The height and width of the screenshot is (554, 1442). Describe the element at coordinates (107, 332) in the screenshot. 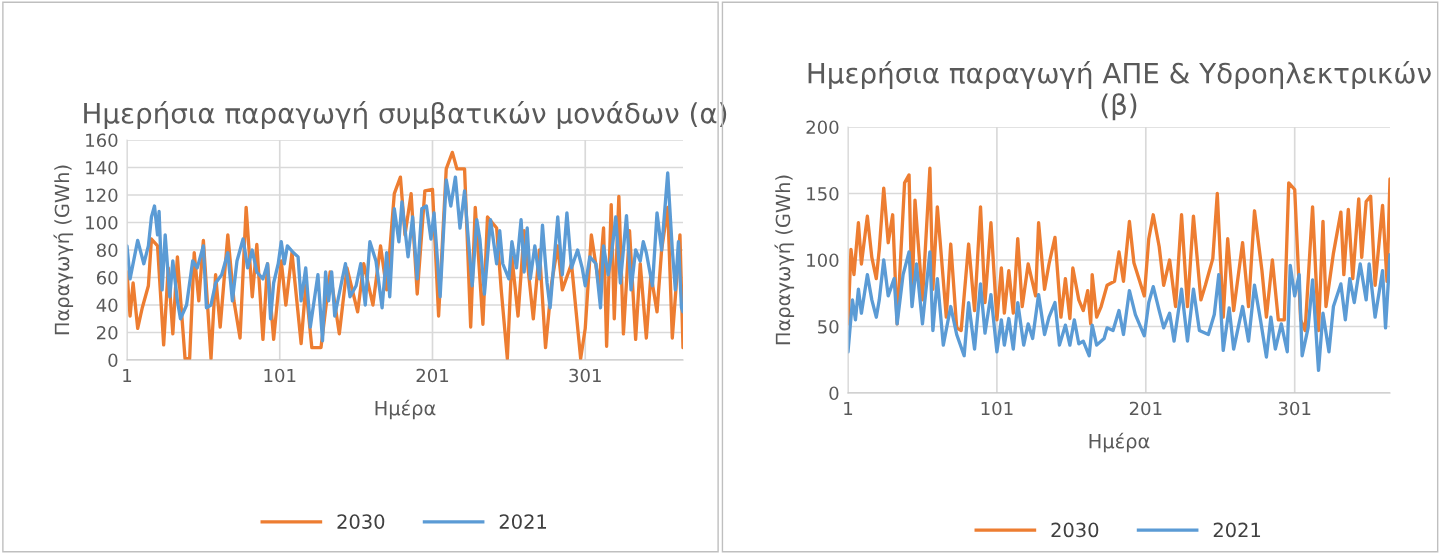

I see `y-tick-label: 20` at that location.